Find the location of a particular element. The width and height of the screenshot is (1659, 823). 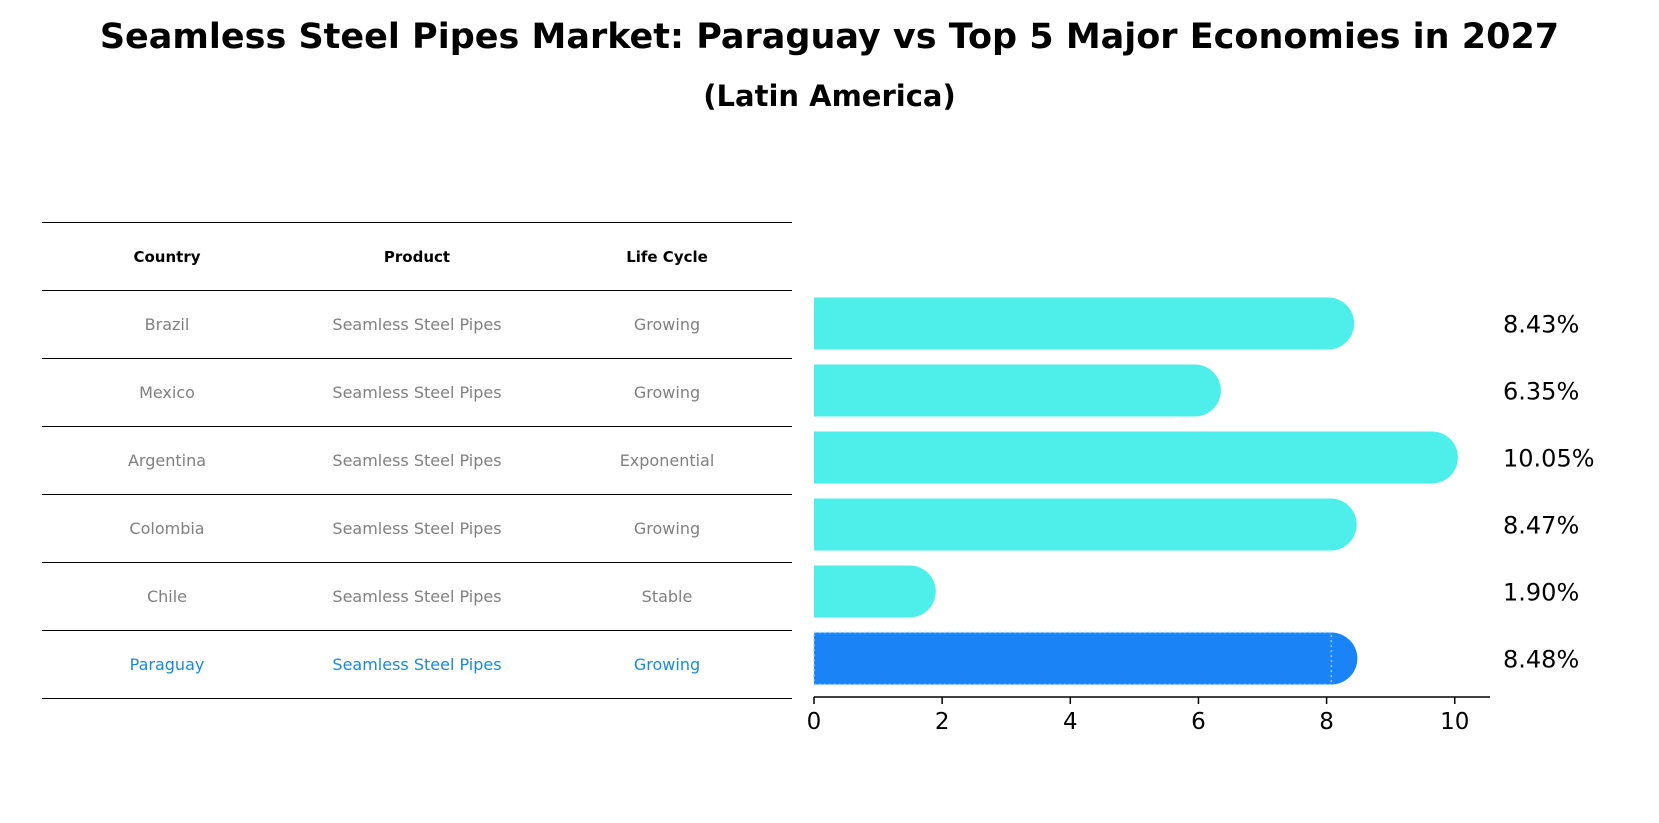

header-product: Product is located at coordinates (417, 256).